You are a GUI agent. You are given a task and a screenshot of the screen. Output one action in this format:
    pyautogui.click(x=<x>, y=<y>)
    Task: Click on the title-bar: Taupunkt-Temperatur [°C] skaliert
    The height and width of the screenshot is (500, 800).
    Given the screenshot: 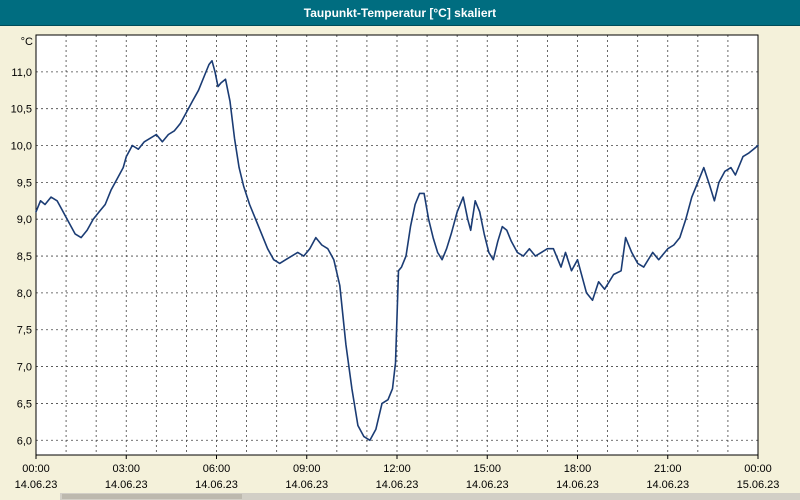 What is the action you would take?
    pyautogui.click(x=400, y=13)
    